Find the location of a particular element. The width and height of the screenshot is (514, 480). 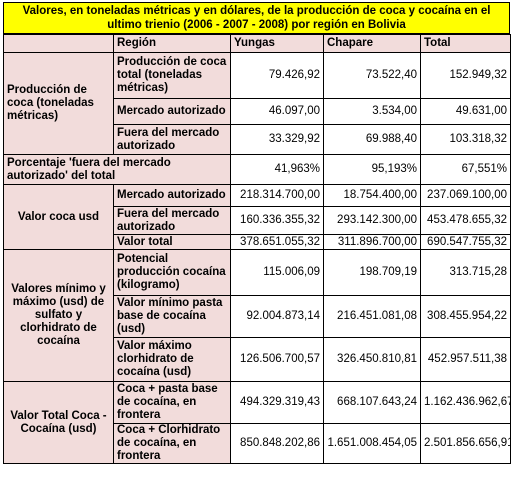

cell-yungas: 494.329.319,43 is located at coordinates (277, 402).